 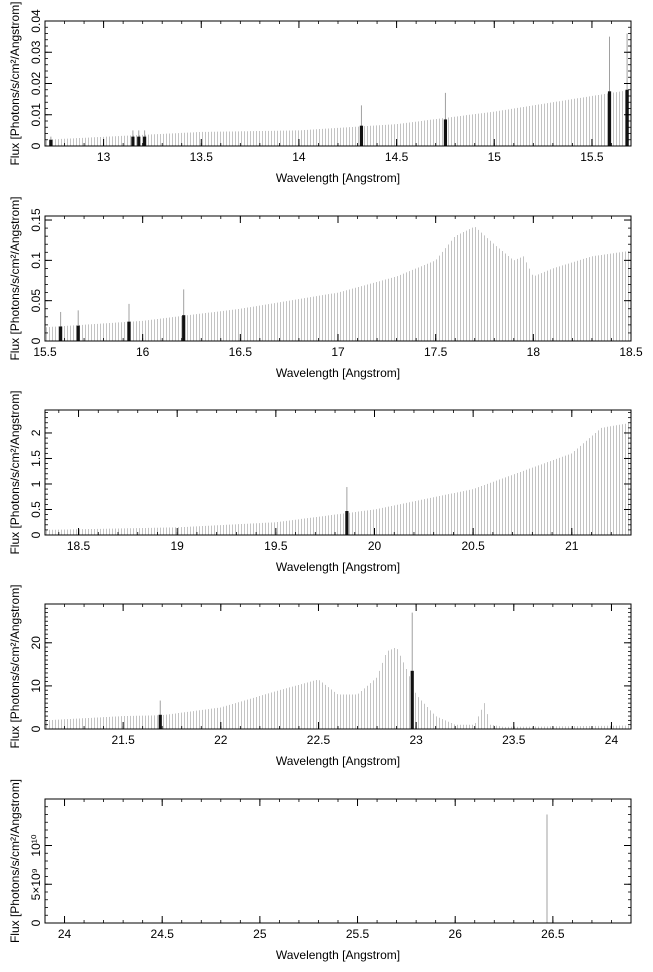 What do you see at coordinates (36, 83) in the screenshot?
I see `y-tick-label: 0.02` at bounding box center [36, 83].